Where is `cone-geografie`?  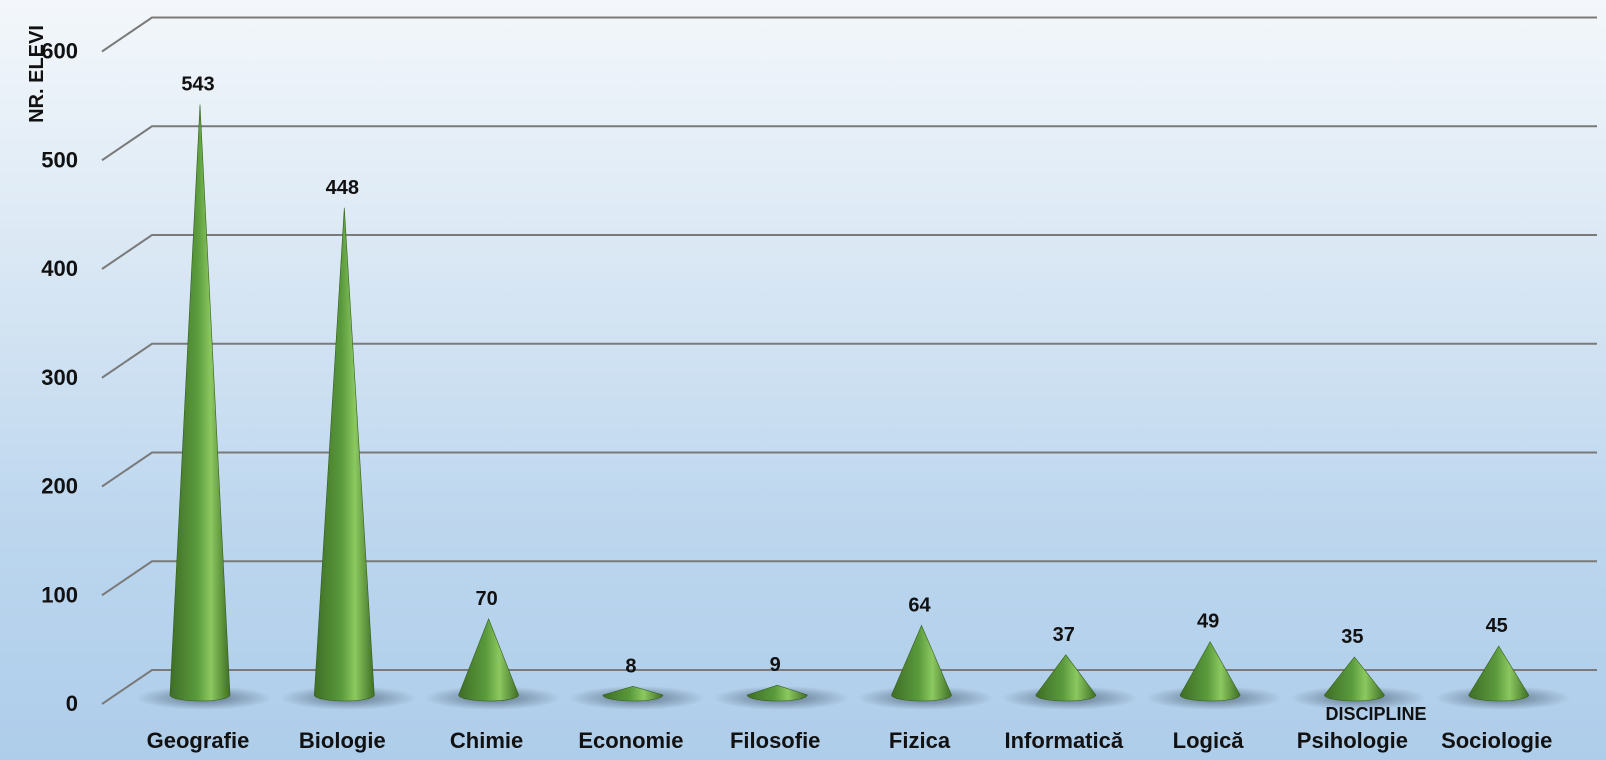 cone-geografie is located at coordinates (200, 403).